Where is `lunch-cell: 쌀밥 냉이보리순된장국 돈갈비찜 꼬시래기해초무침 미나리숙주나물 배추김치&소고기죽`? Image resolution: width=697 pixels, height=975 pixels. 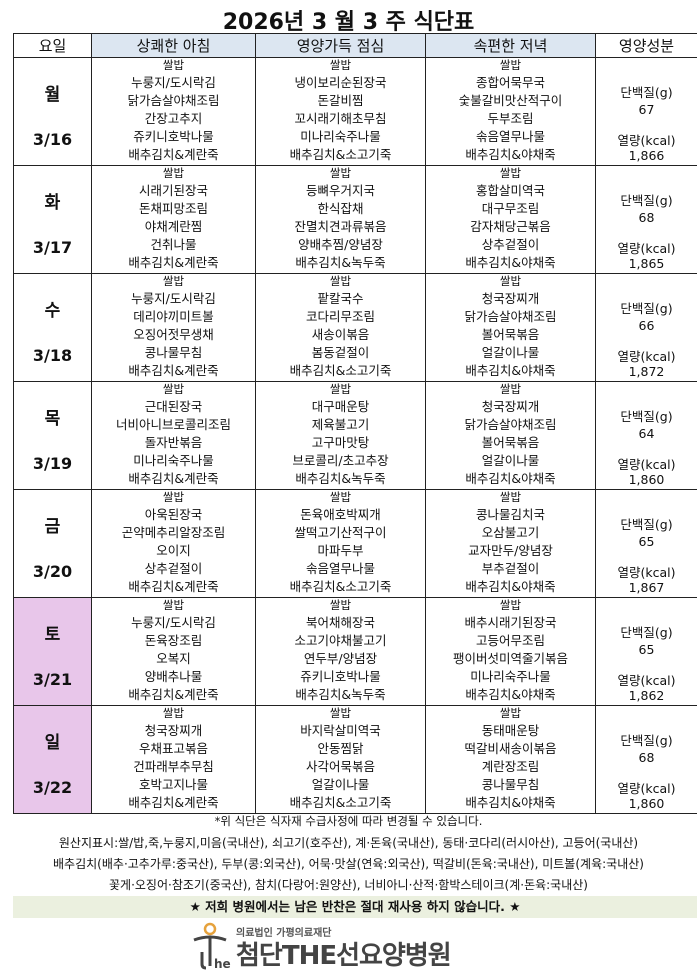 lunch-cell: 쌀밥 냉이보리순된장국 돈갈비찜 꼬시래기해초무침 미나리숙주나물 배추김치&소고기죽 is located at coordinates (340, 111).